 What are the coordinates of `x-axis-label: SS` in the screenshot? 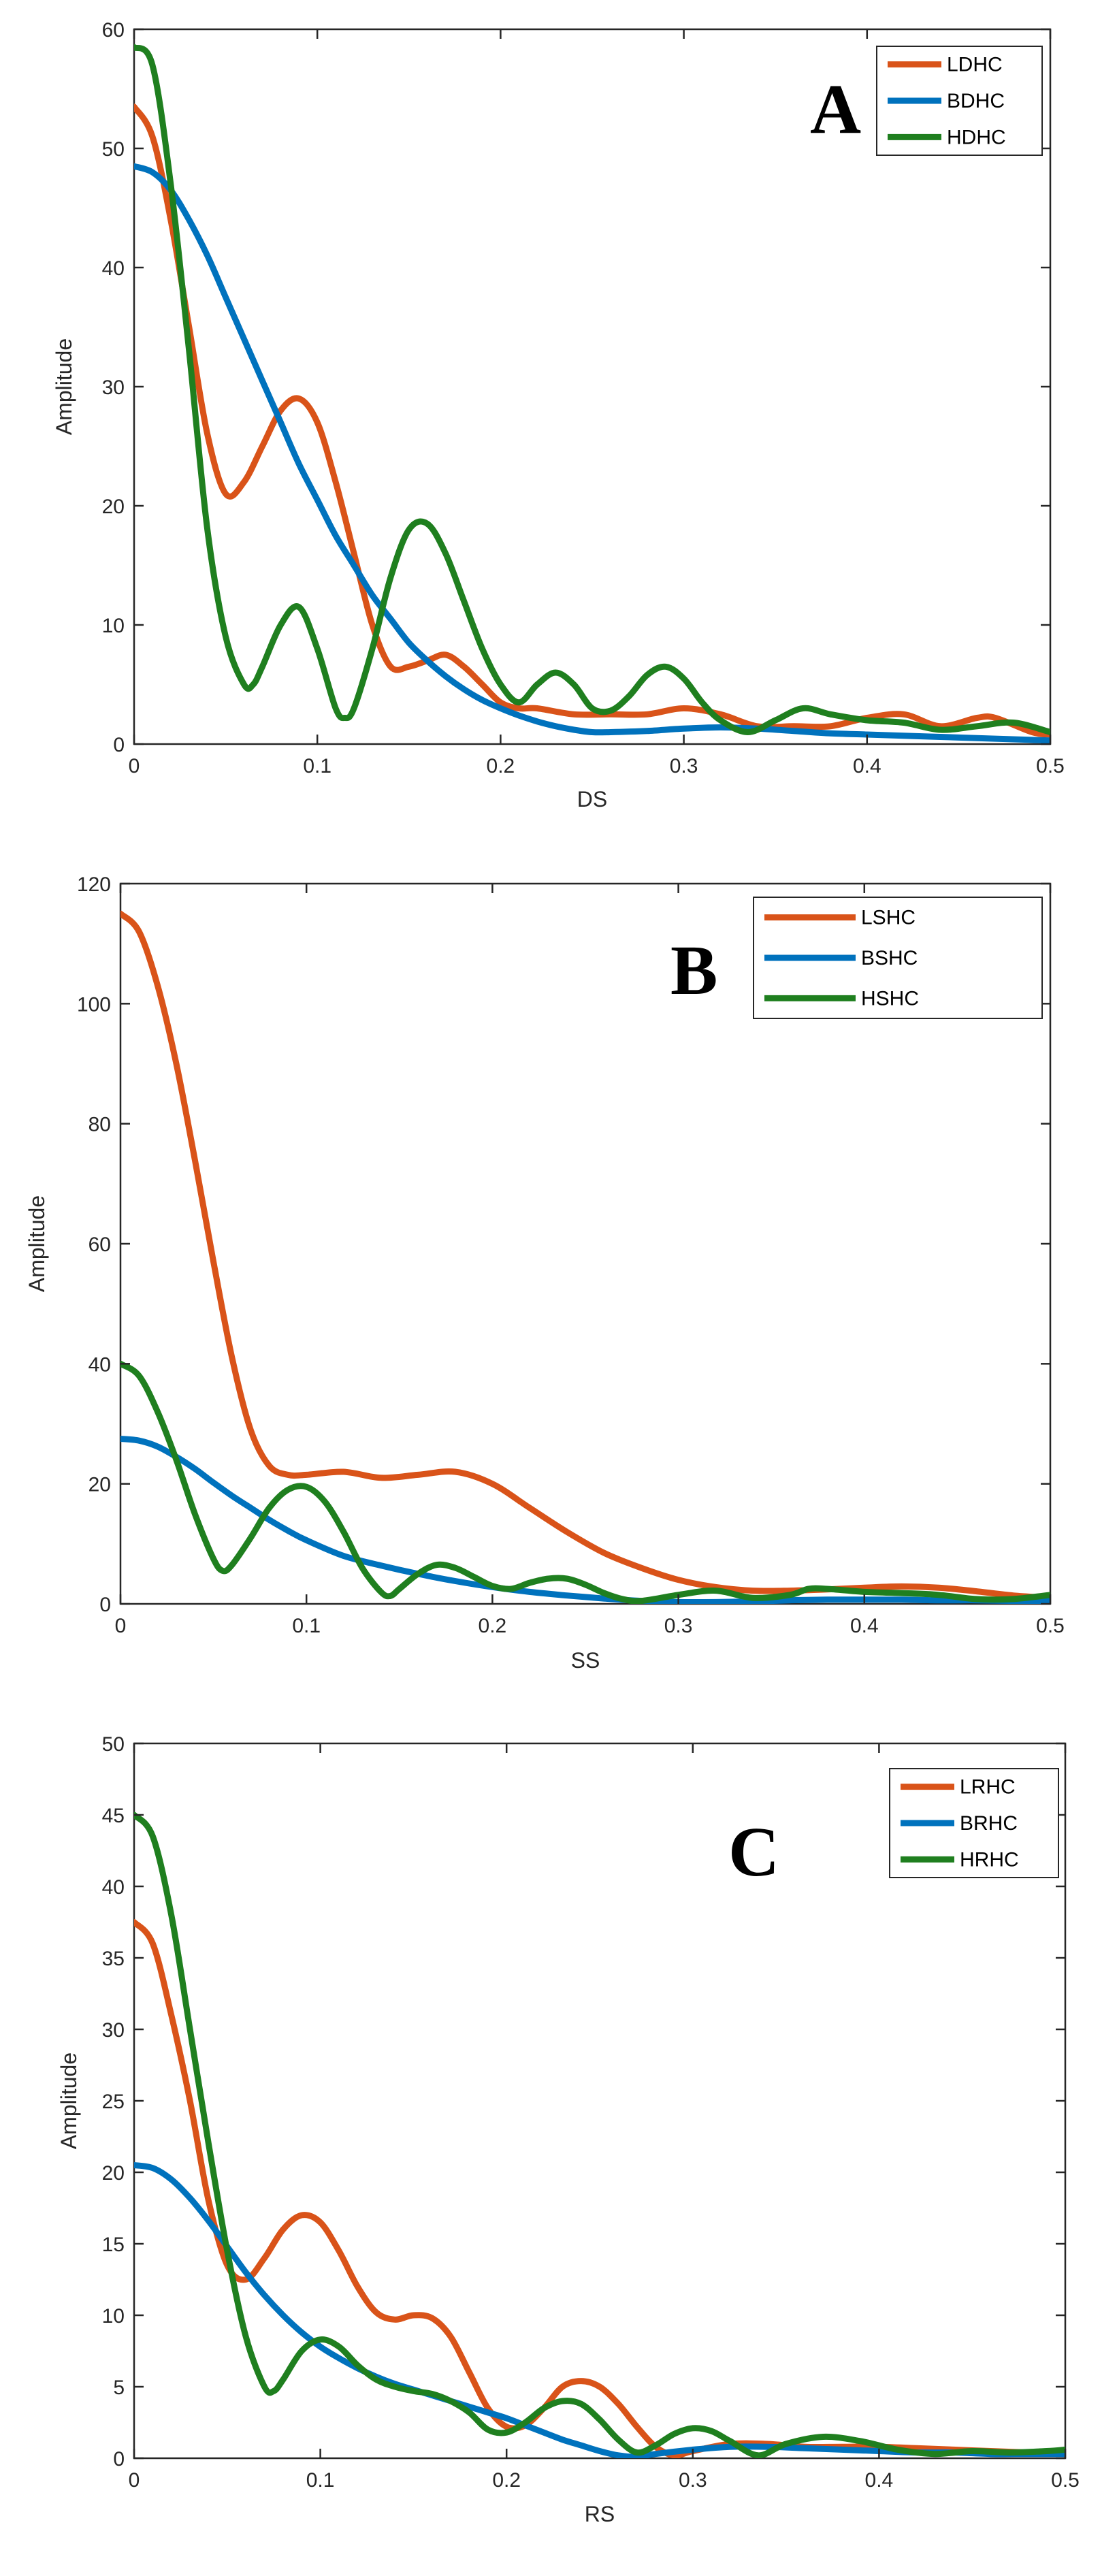 It's located at (585, 1661).